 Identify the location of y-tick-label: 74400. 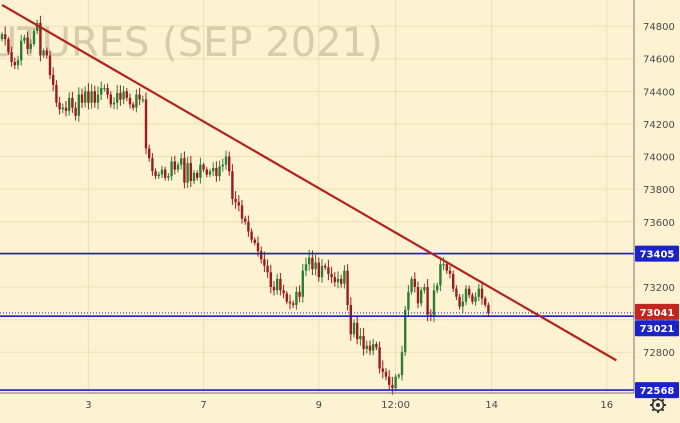
(659, 92).